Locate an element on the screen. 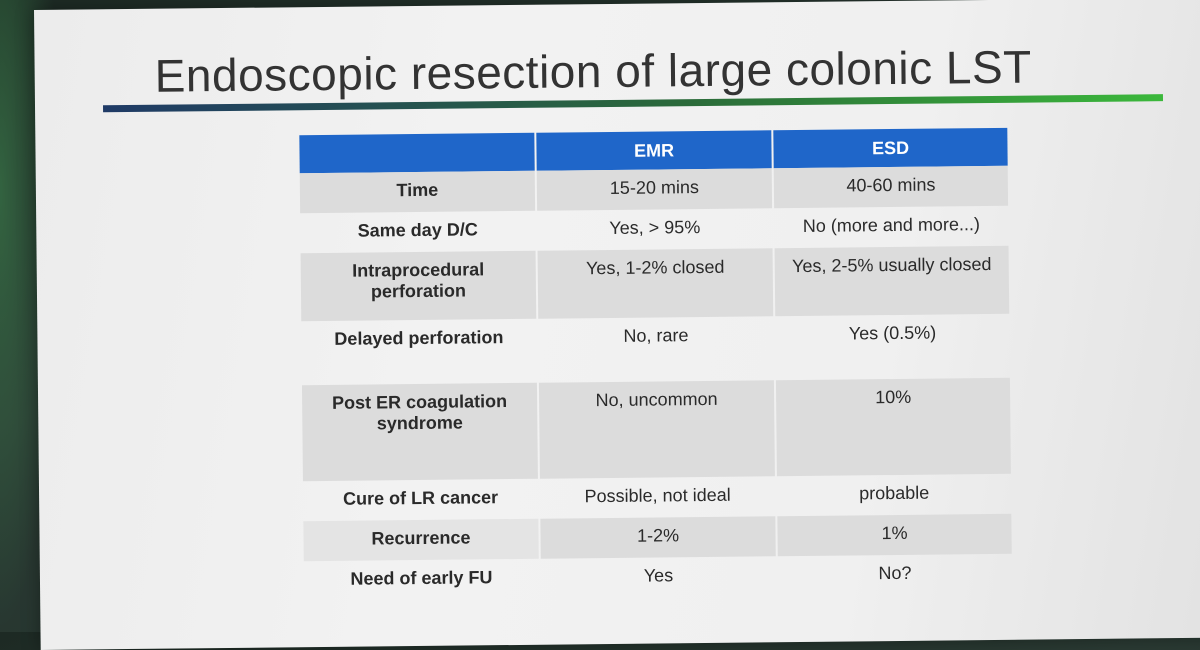  header-esd: ESD is located at coordinates (890, 148).